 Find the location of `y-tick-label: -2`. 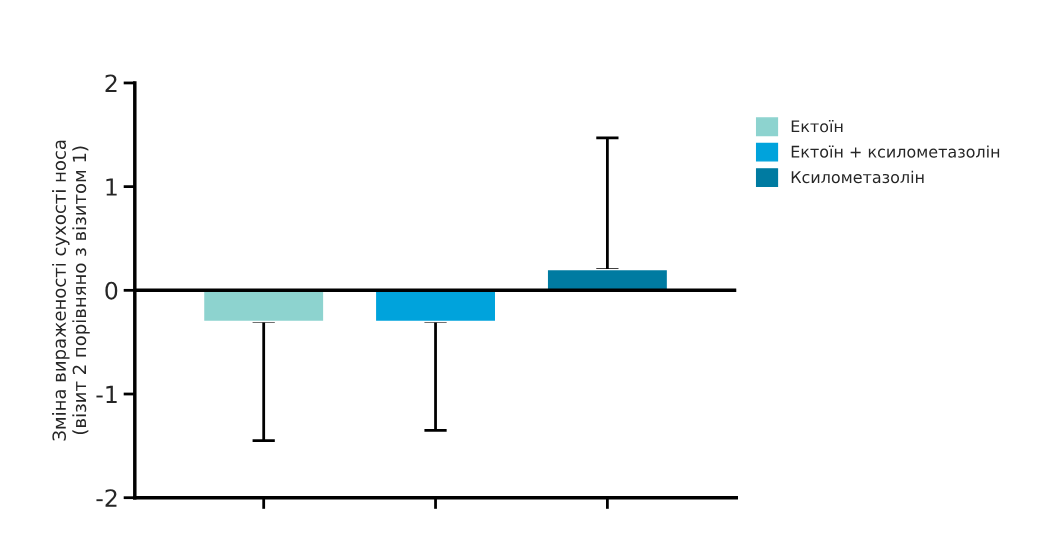

y-tick-label: -2 is located at coordinates (106, 498).